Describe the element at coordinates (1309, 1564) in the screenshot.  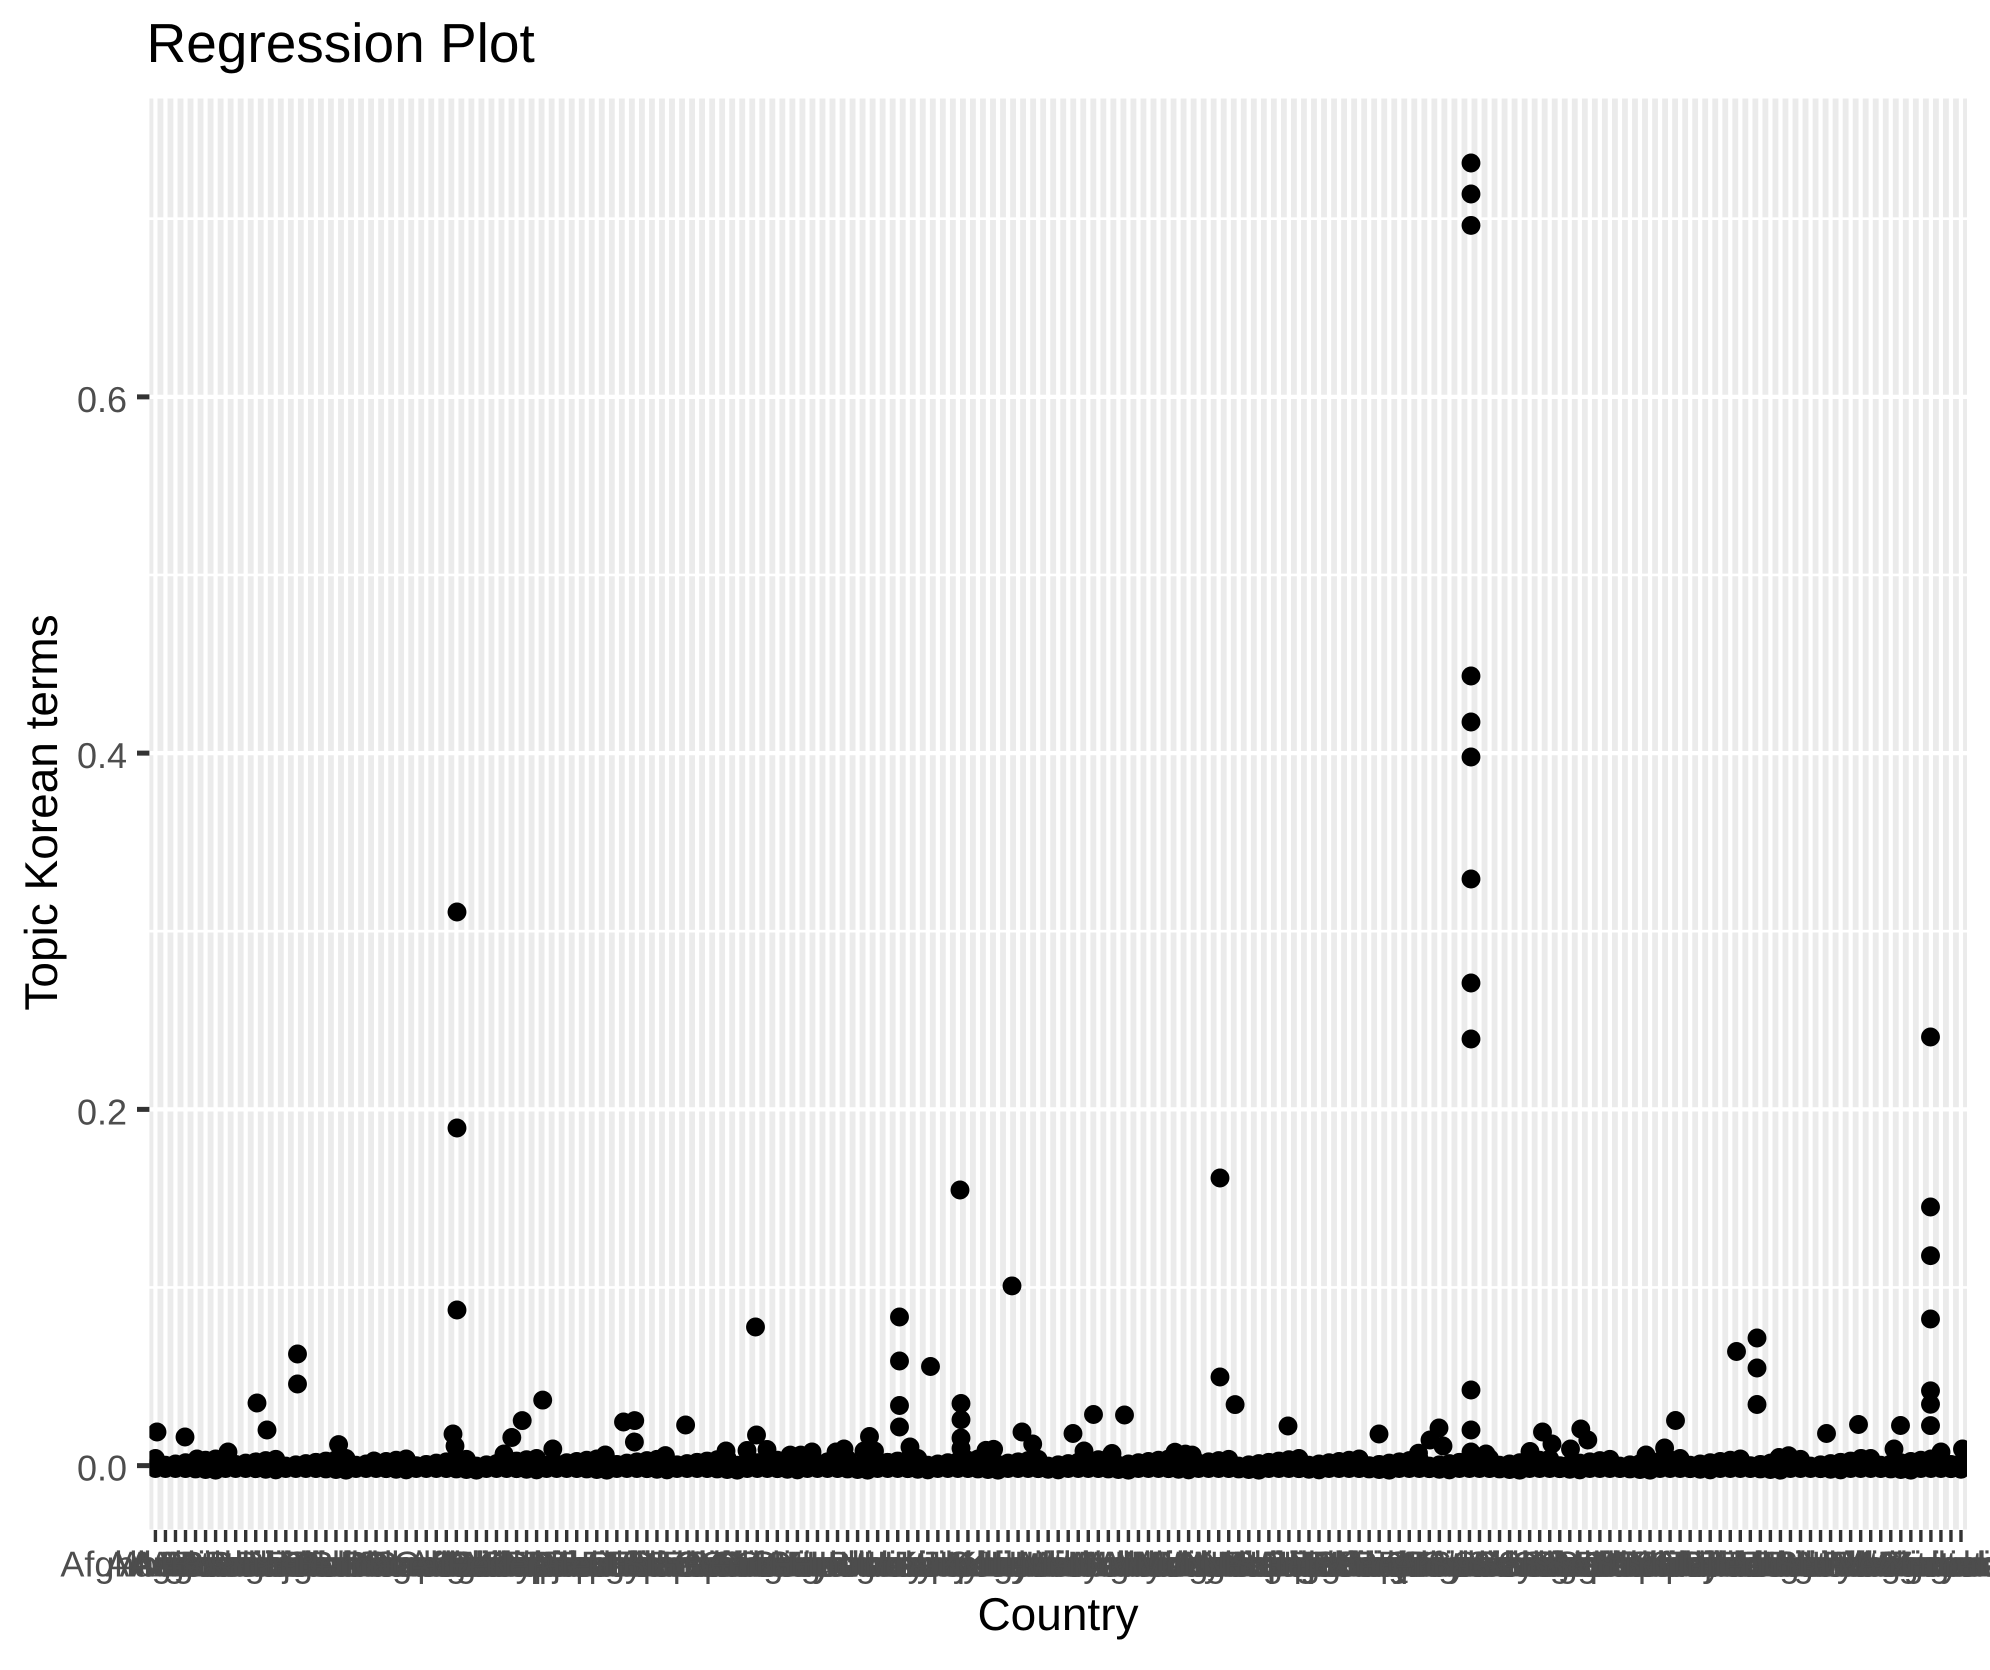
I see `svg-text: Niger` at that location.